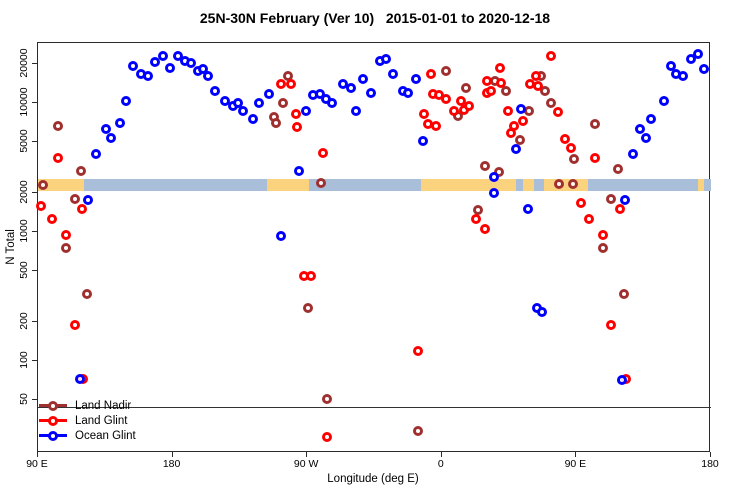 The width and height of the screenshot is (750, 500). What do you see at coordinates (24, 231) in the screenshot?
I see `y-tick-label: 1000` at bounding box center [24, 231].